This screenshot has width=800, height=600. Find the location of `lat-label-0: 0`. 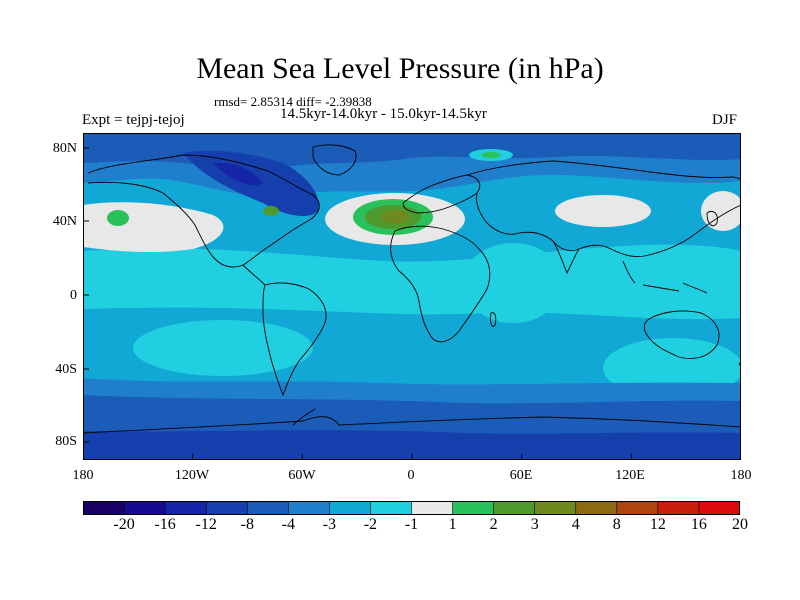

lat-label-0: 0 is located at coordinates (73, 295).